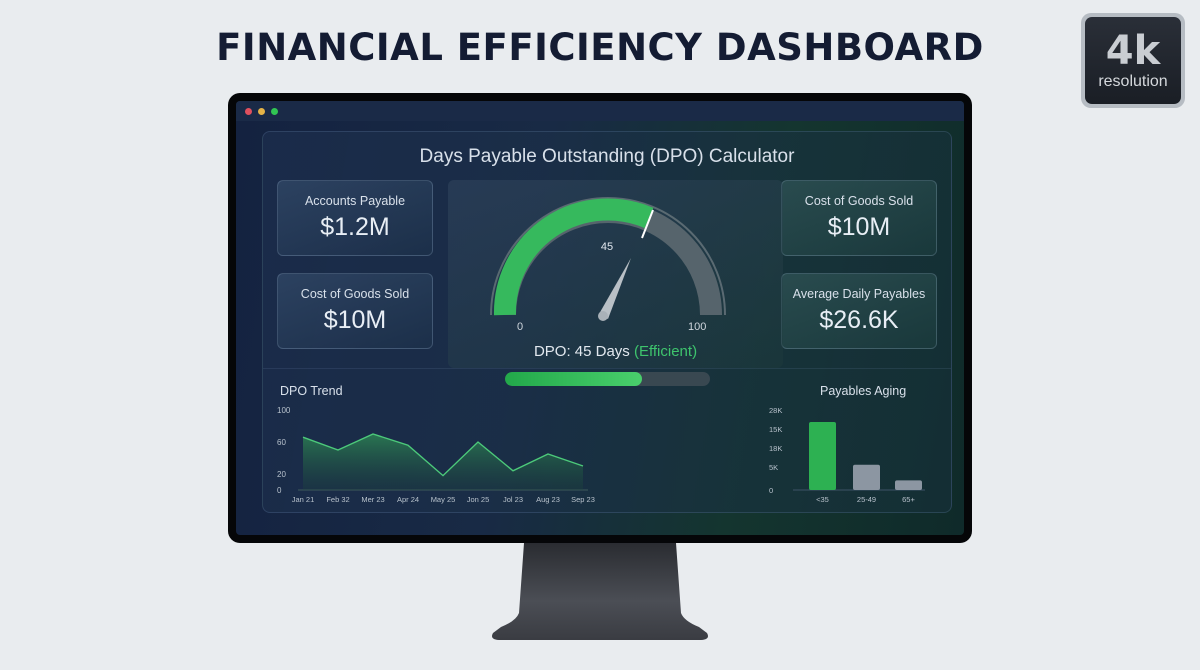 This screenshot has height=670, width=1200. Describe the element at coordinates (248, 111) in the screenshot. I see `close-window-button` at that location.